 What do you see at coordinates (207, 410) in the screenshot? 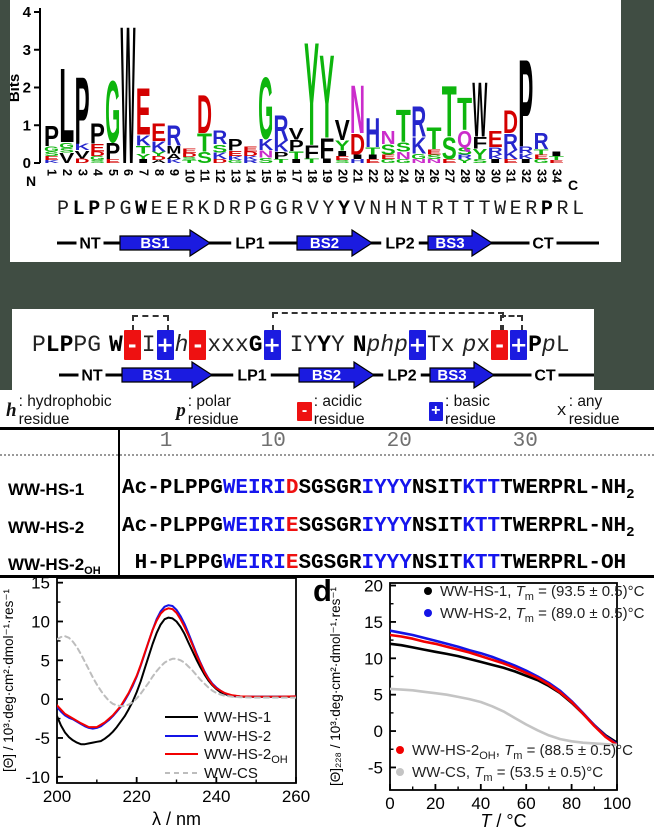
I see `residue-key-item: p: polar residue` at bounding box center [207, 410].